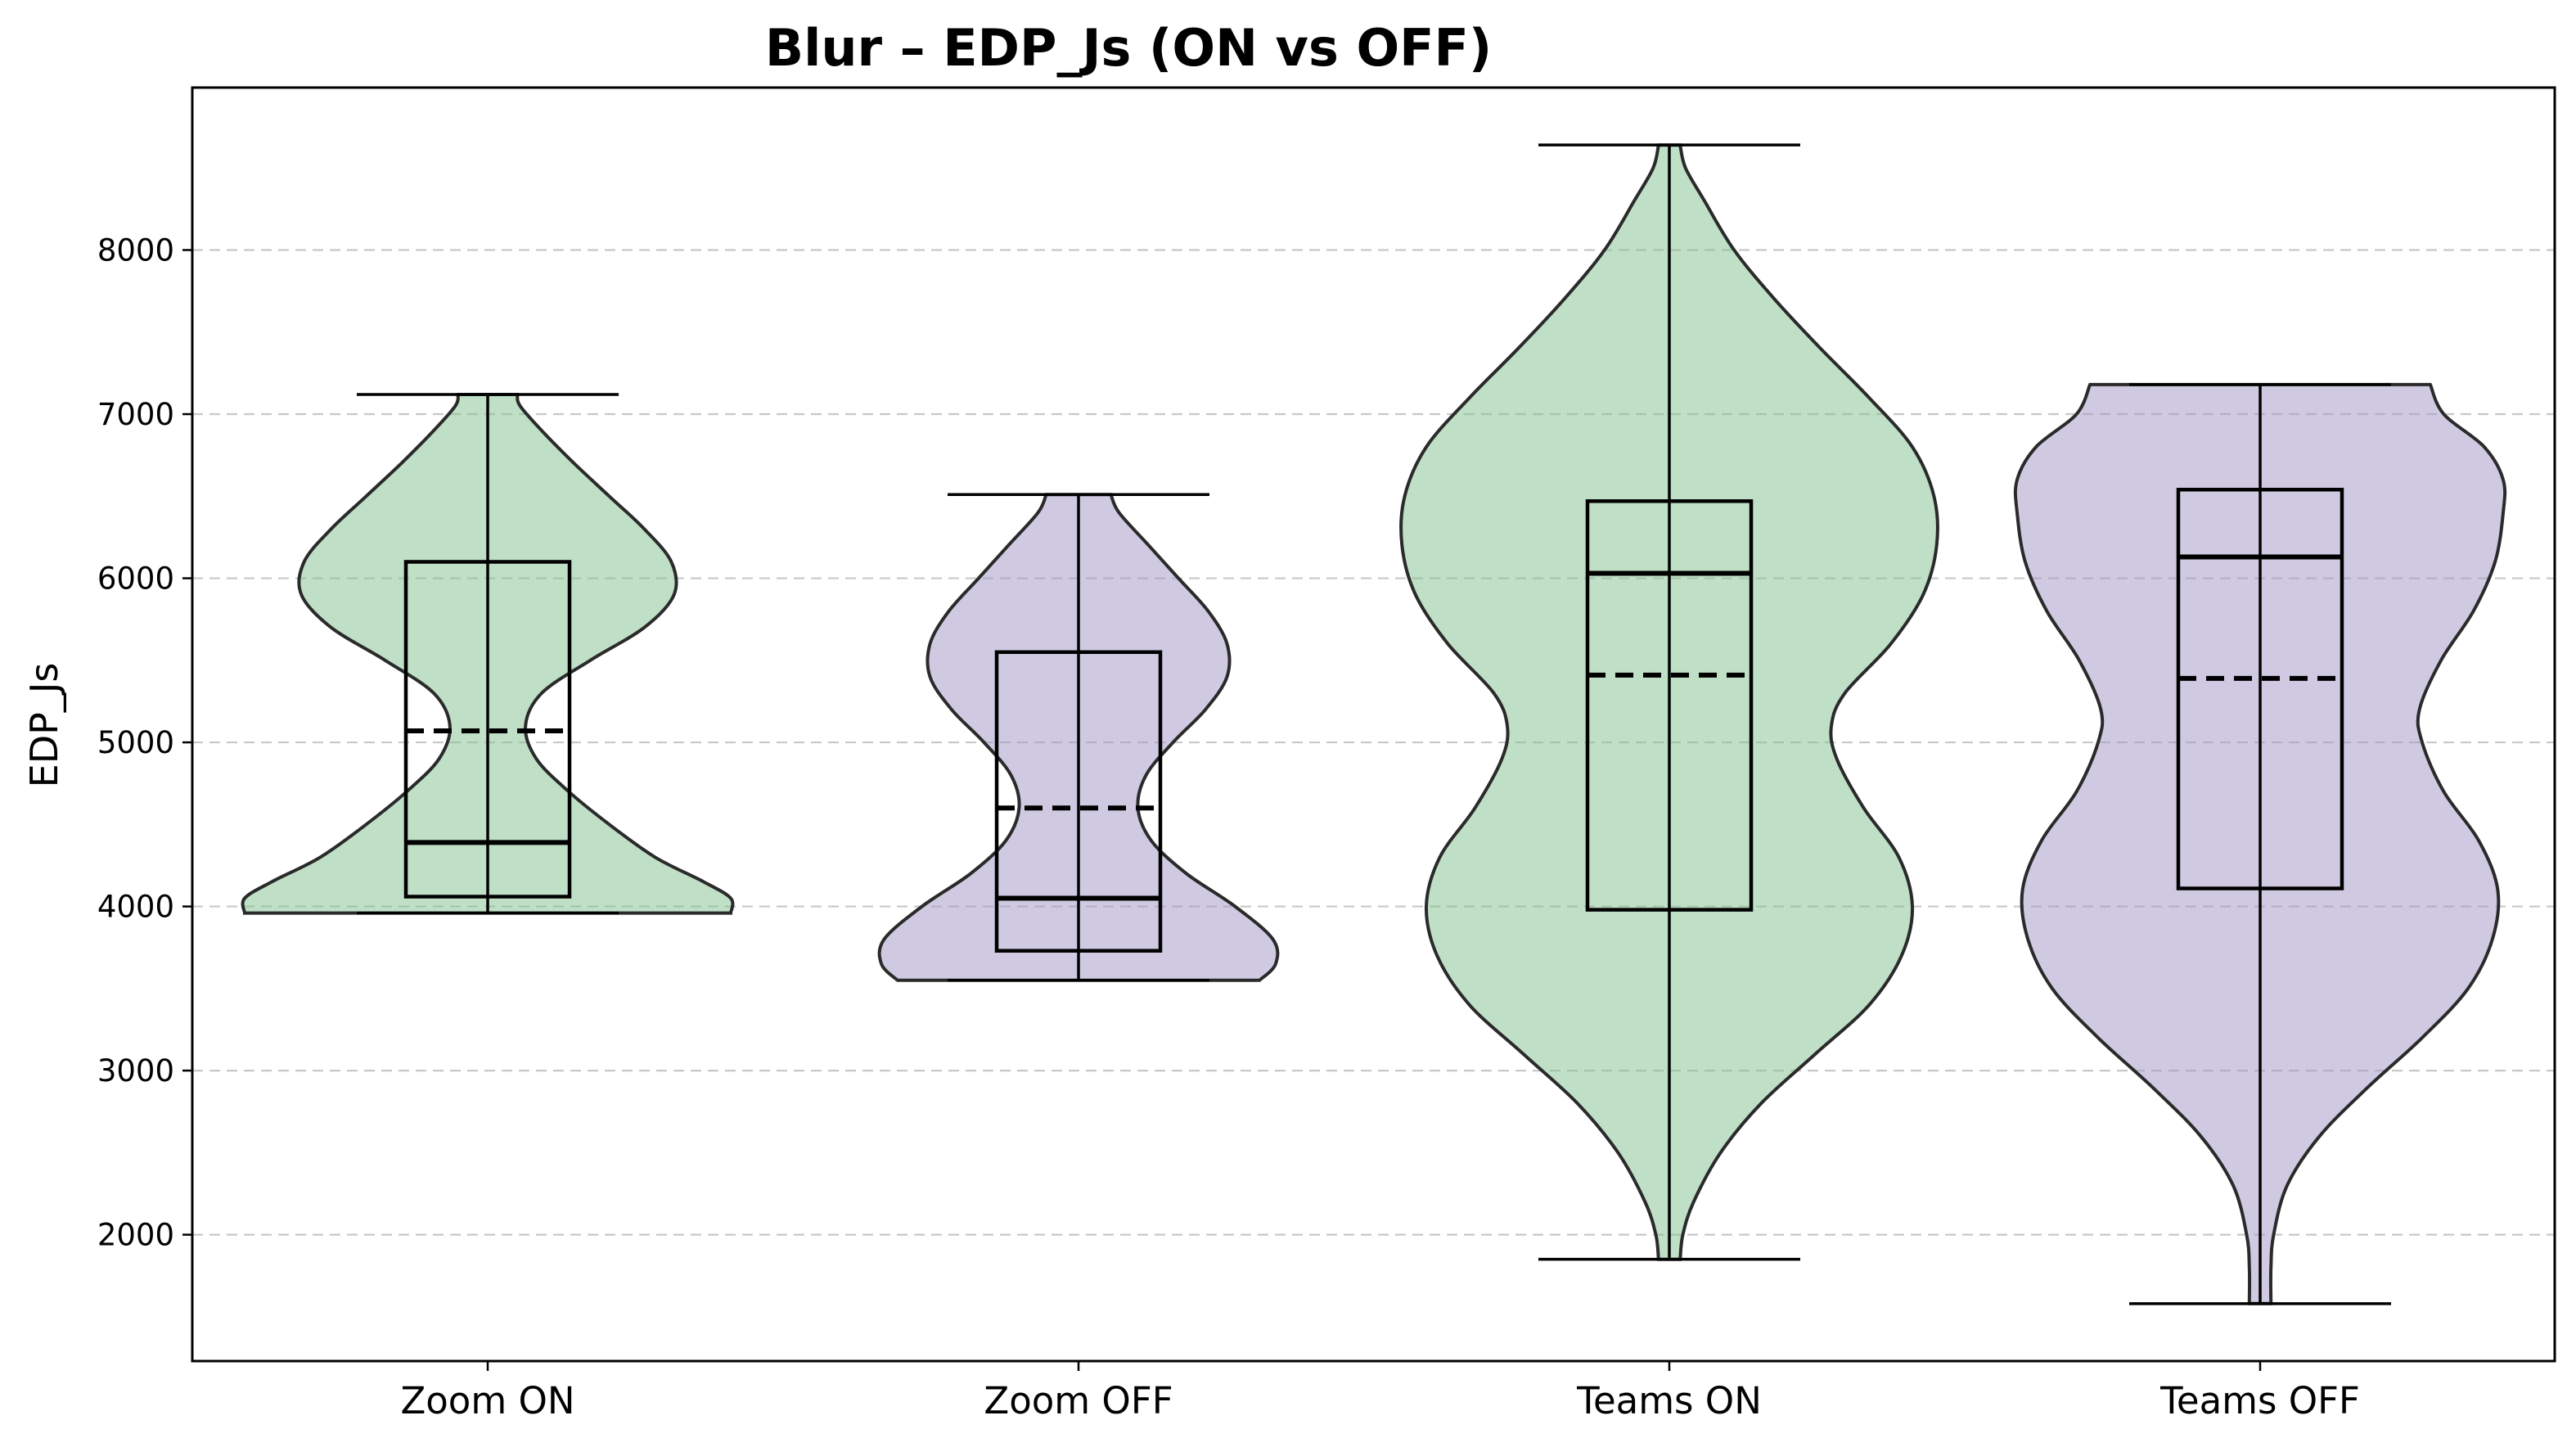 Image resolution: width=2576 pixels, height=1447 pixels. Describe the element at coordinates (487, 1400) in the screenshot. I see `x-tick-label: Zoom ON` at that location.